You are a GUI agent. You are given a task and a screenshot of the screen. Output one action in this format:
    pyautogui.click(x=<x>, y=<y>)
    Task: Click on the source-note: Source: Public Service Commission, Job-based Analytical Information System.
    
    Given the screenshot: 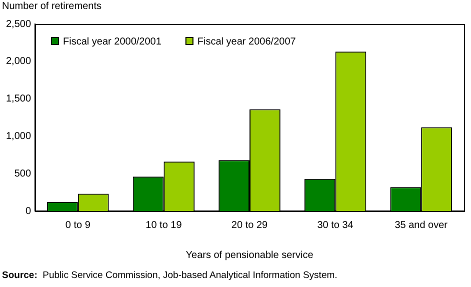 What is the action you would take?
    pyautogui.click(x=170, y=275)
    